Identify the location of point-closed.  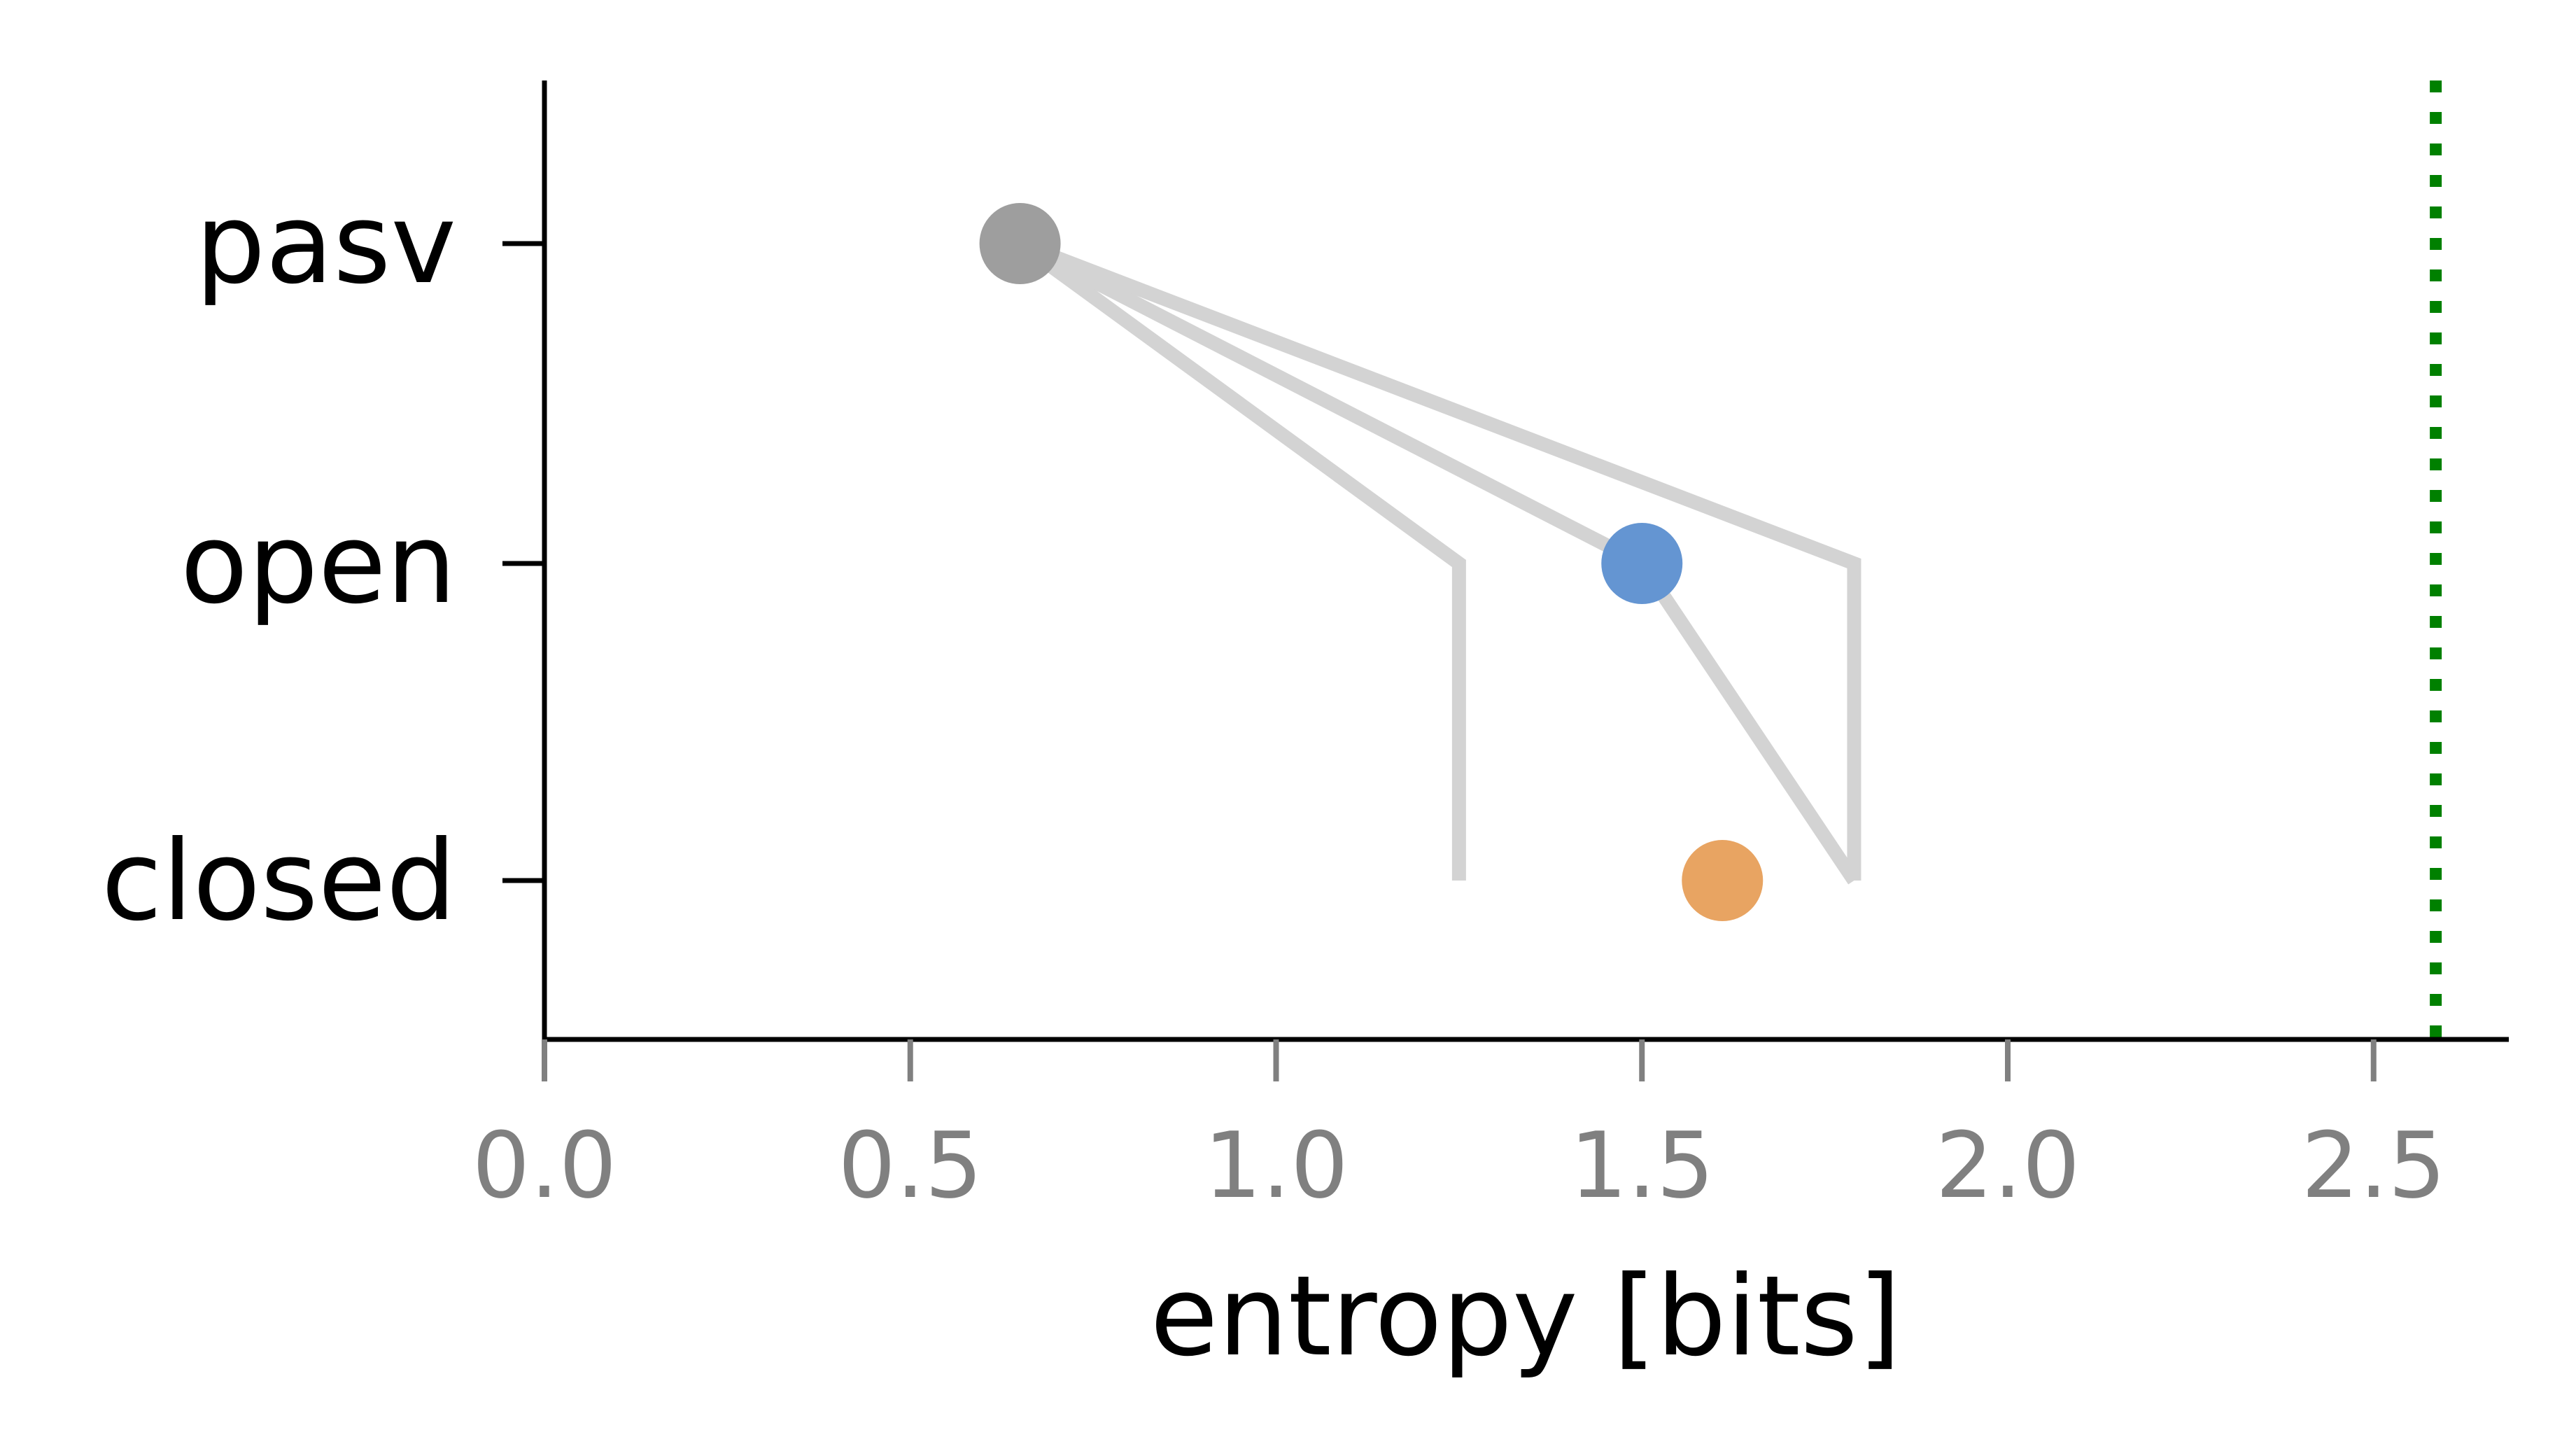
(1723, 880).